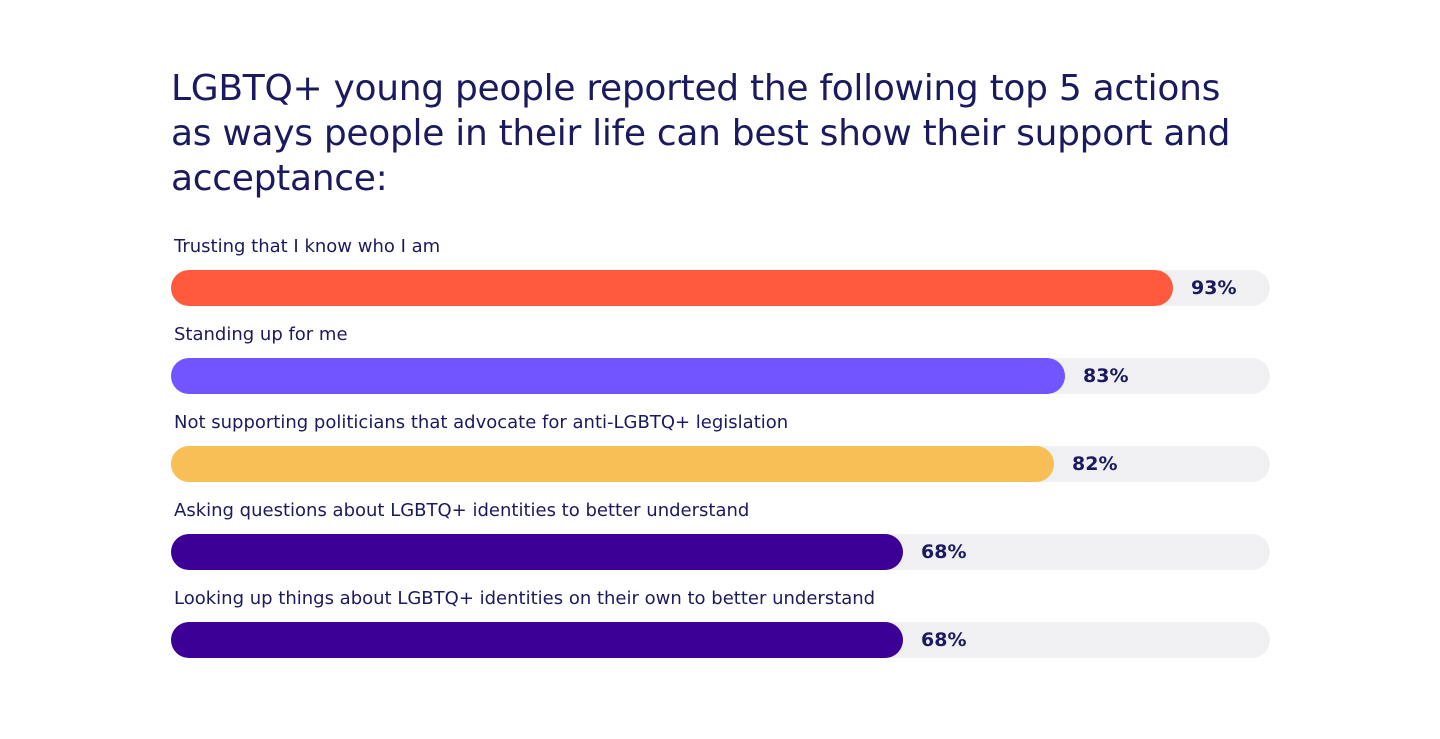 The image size is (1440, 739). I want to click on bar-track: 82%, so click(720, 464).